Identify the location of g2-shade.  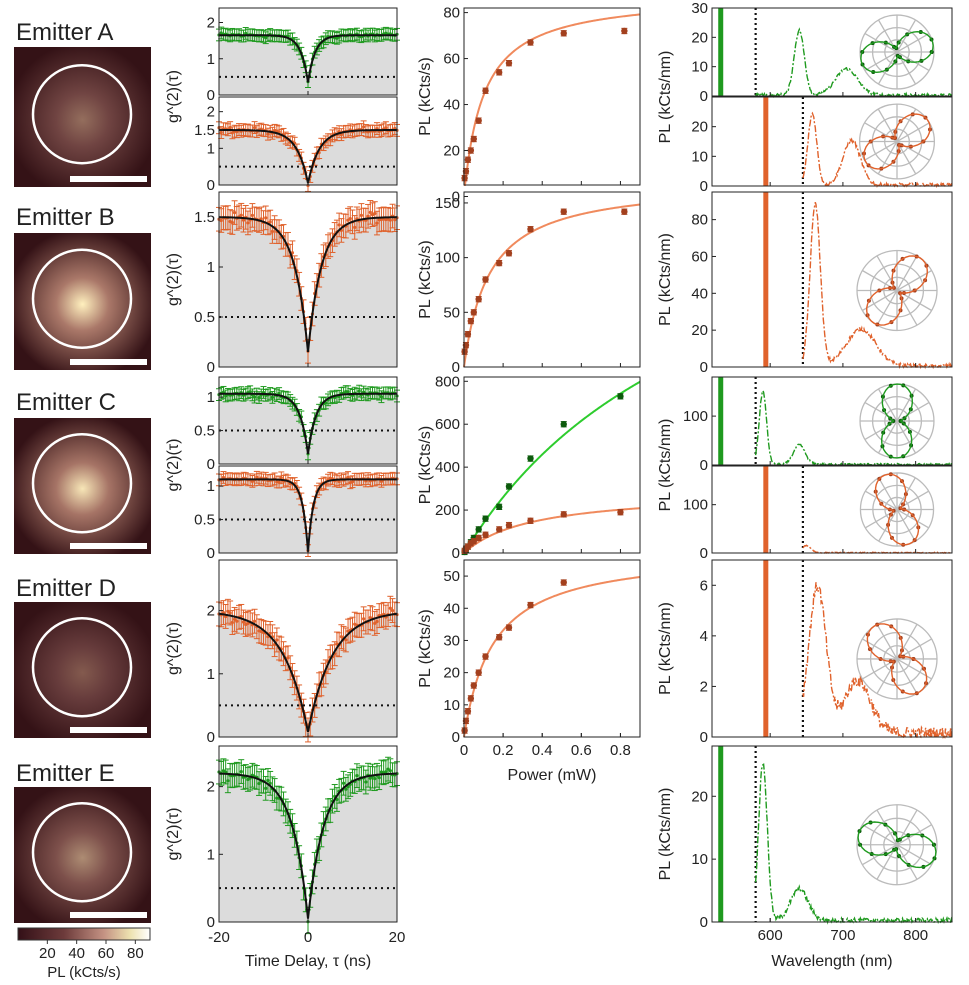
(308, 847).